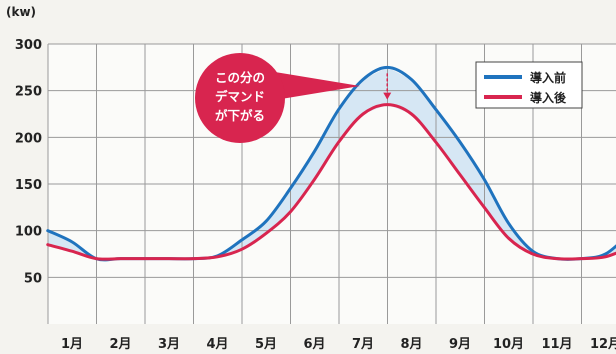 The image size is (616, 354). Describe the element at coordinates (460, 344) in the screenshot. I see `x-tick-label: 9月` at that location.